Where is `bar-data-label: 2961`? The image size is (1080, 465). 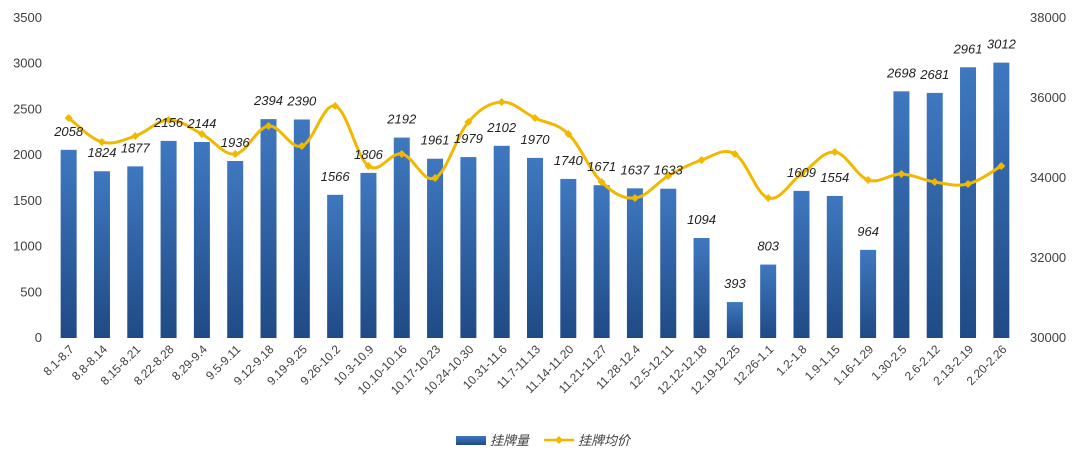 bar-data-label: 2961 is located at coordinates (968, 48).